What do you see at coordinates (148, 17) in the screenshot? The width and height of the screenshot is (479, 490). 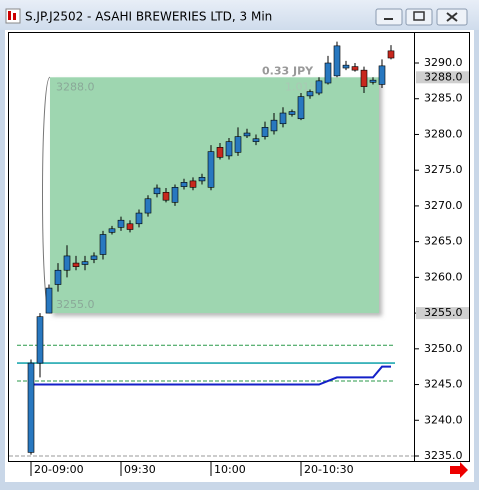 I see `window-title: S.JP.J2502 - ASAHI BREWERIES LTD, 3 Min` at bounding box center [148, 17].